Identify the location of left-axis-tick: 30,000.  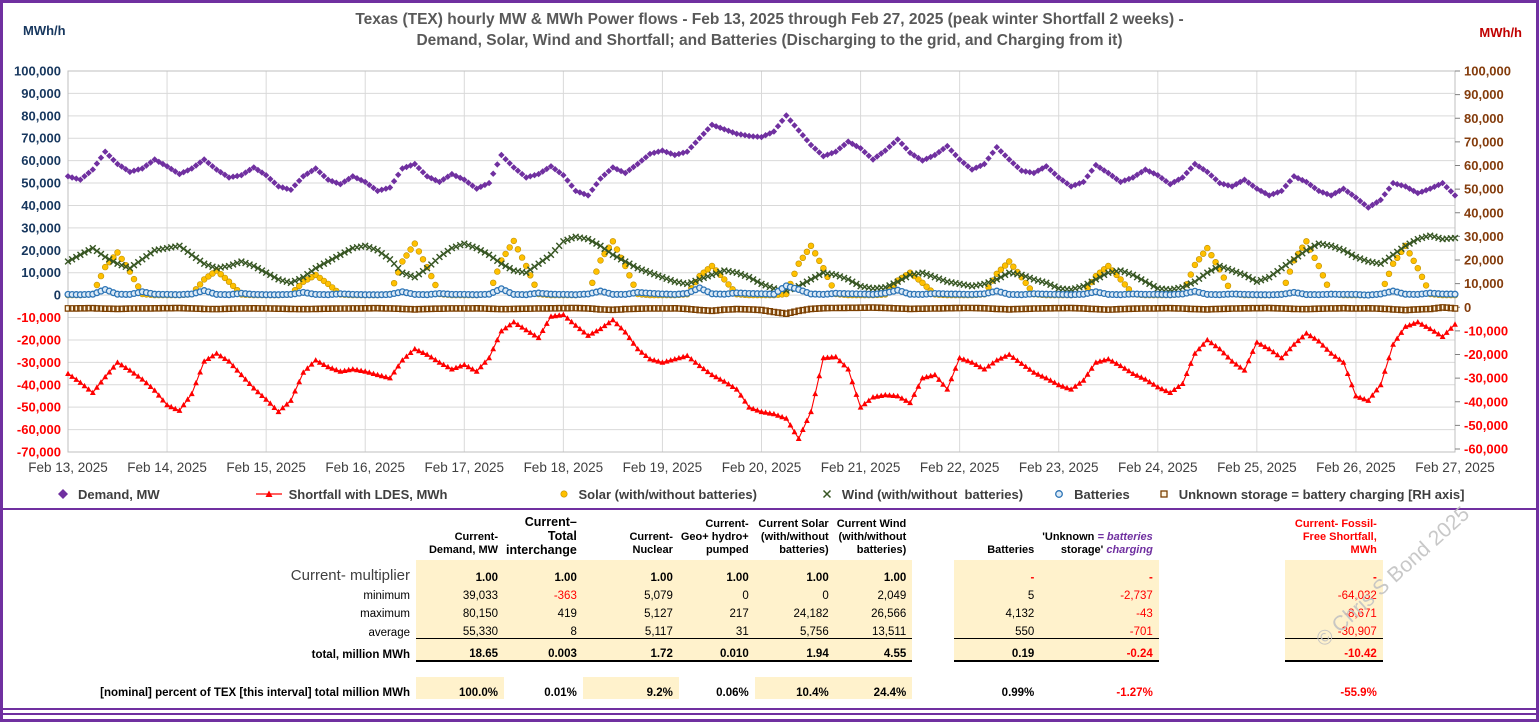
(41, 227).